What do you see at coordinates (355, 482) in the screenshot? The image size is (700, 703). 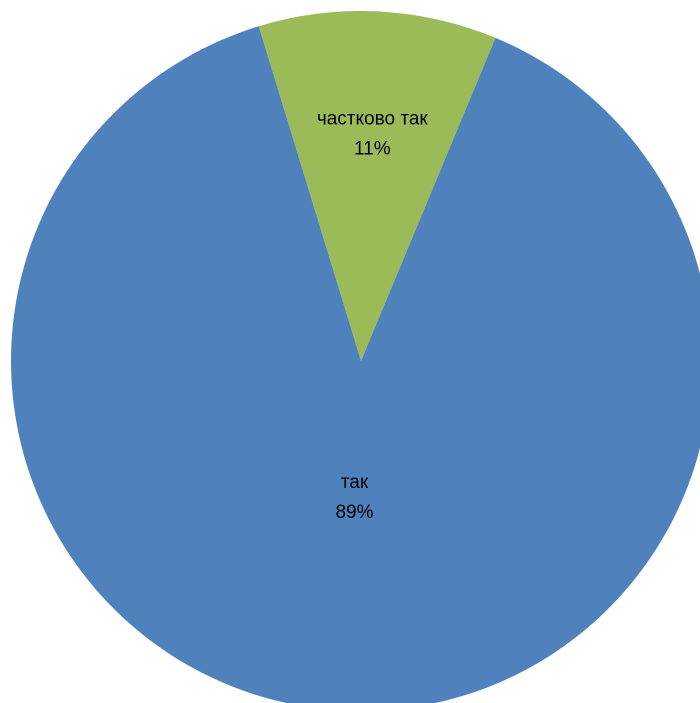 I see `data-label-category: так` at bounding box center [355, 482].